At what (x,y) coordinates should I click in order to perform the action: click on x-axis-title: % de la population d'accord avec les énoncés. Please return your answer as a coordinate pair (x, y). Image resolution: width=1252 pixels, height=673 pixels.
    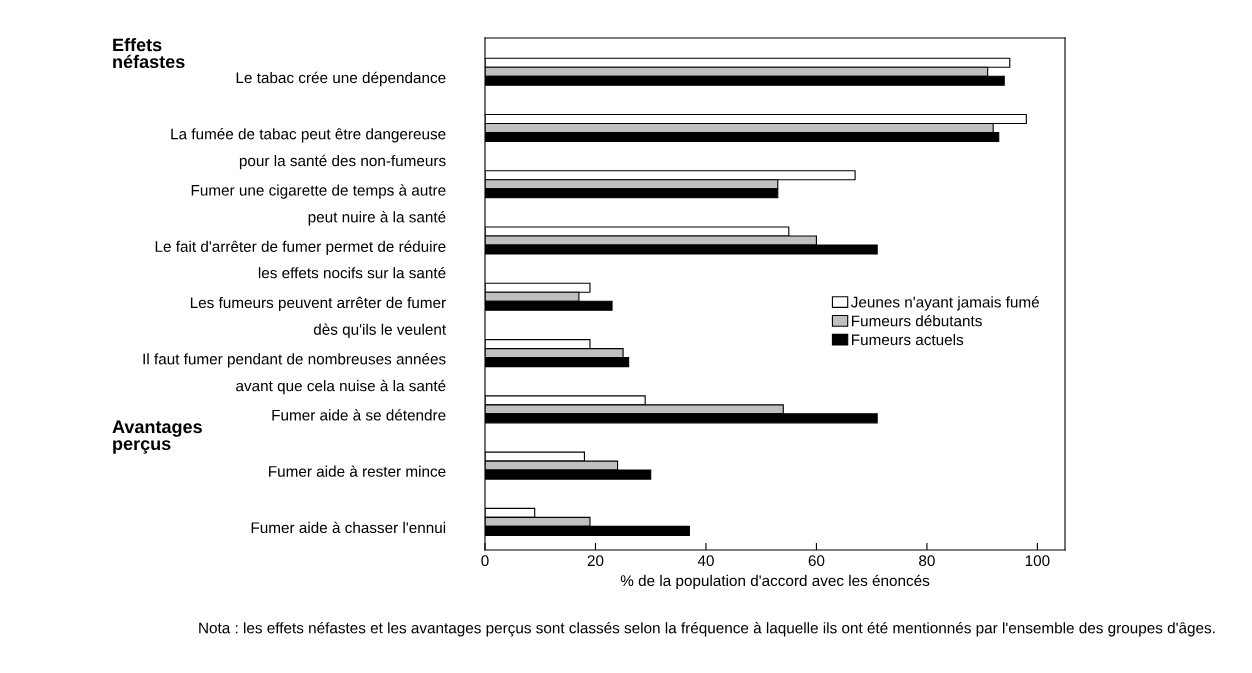
    Looking at the image, I should click on (775, 582).